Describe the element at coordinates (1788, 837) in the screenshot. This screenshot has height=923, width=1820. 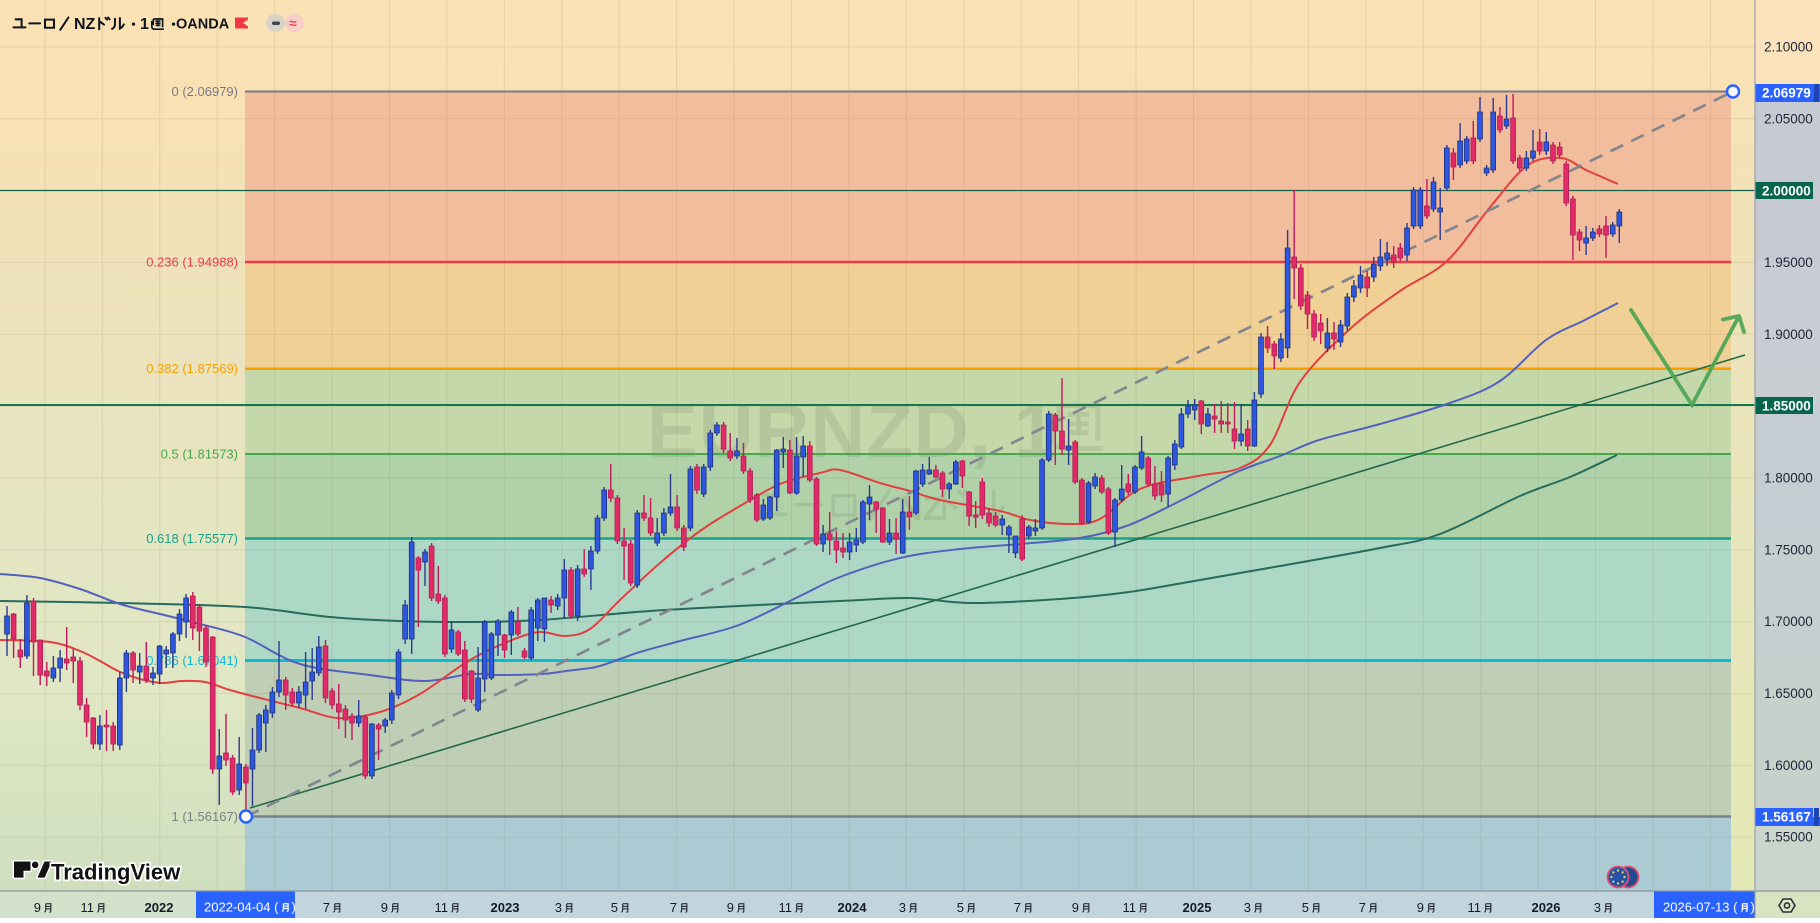
I see `svg-text: 1.55000` at that location.